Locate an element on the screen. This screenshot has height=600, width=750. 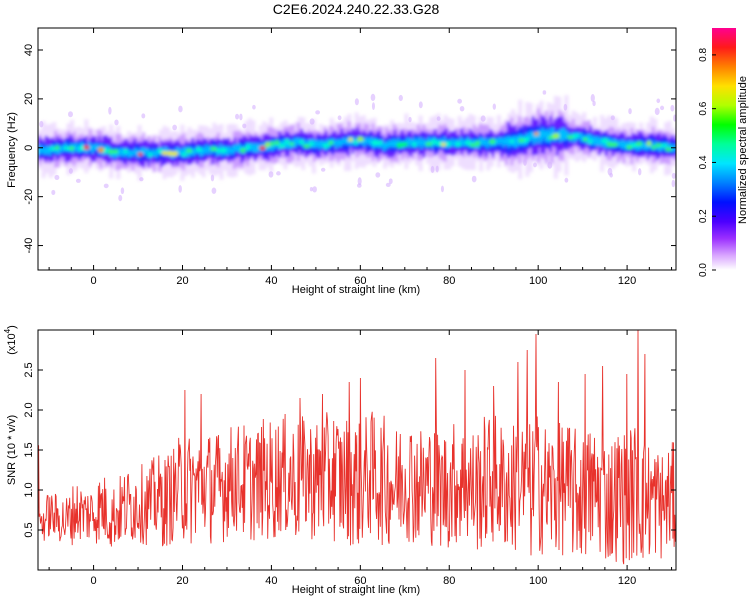
snr-y-tick-label: 1.0 is located at coordinates (29, 489).